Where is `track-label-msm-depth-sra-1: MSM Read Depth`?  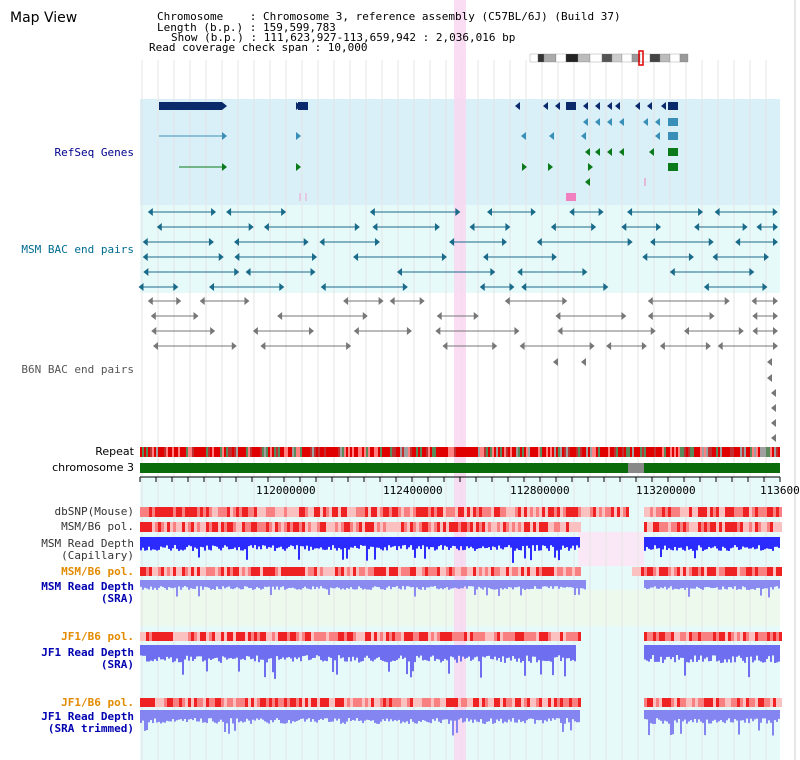
track-label-msm-depth-sra-1: MSM Read Depth is located at coordinates (87, 586).